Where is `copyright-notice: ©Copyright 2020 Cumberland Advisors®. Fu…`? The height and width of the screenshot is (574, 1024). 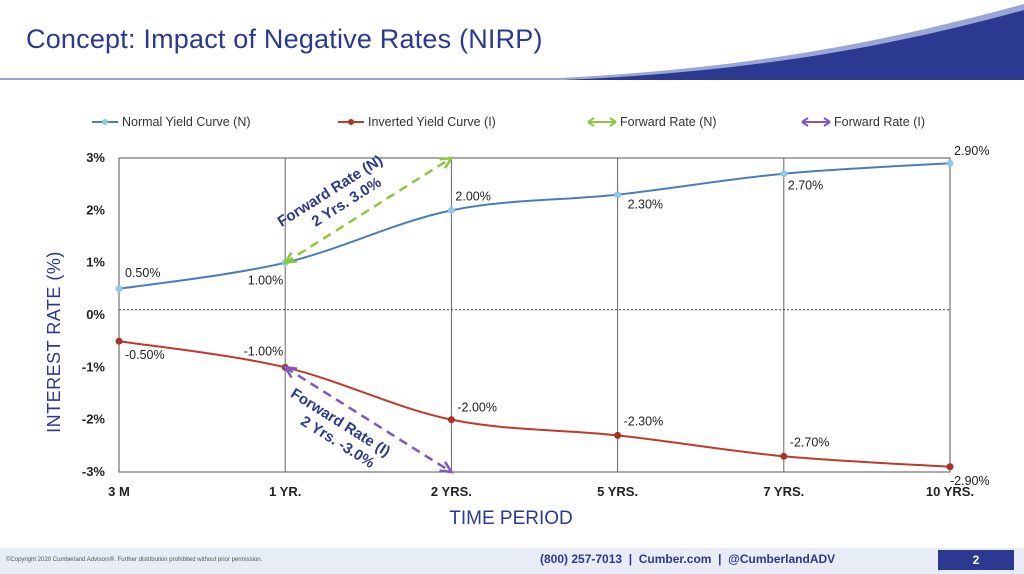
copyright-notice: ©Copyright 2020 Cumberland Advisors®. Fu… is located at coordinates (134, 560).